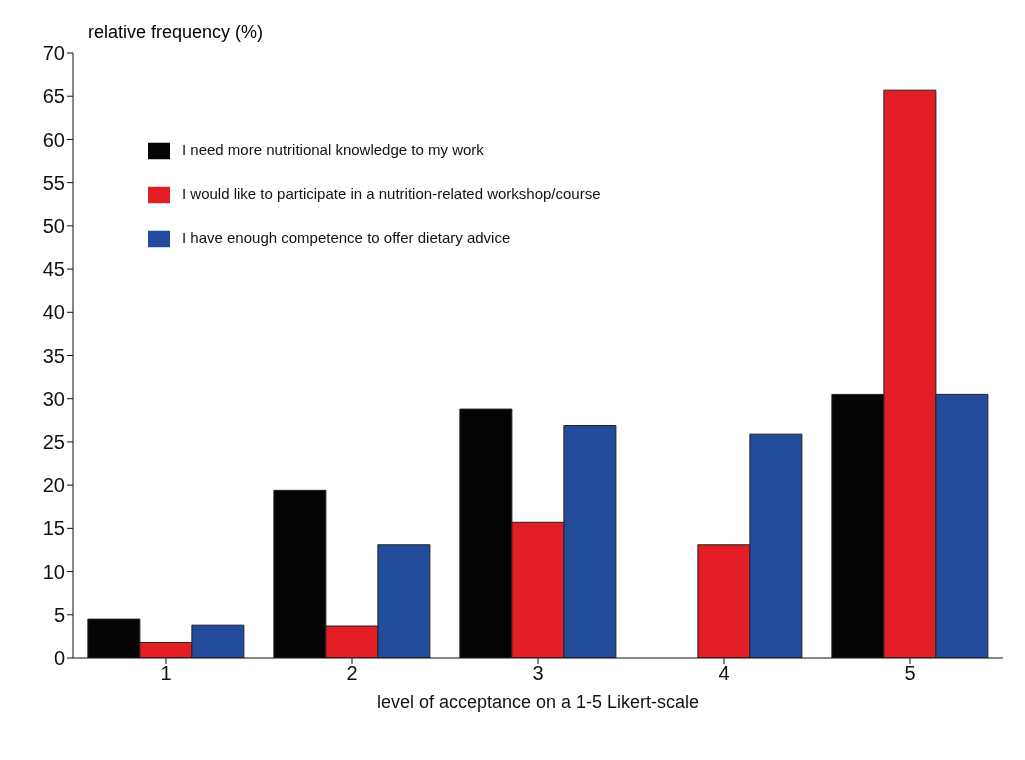  What do you see at coordinates (53, 269) in the screenshot?
I see `y-tick-label: 45` at bounding box center [53, 269].